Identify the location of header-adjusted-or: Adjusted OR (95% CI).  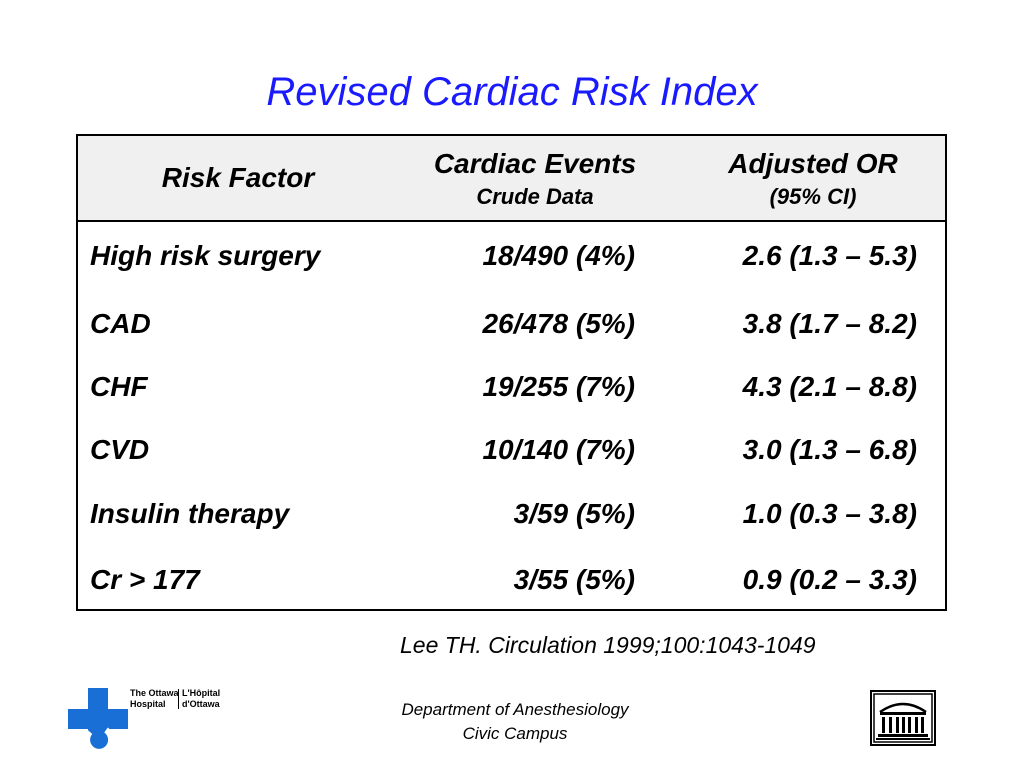
(813, 178).